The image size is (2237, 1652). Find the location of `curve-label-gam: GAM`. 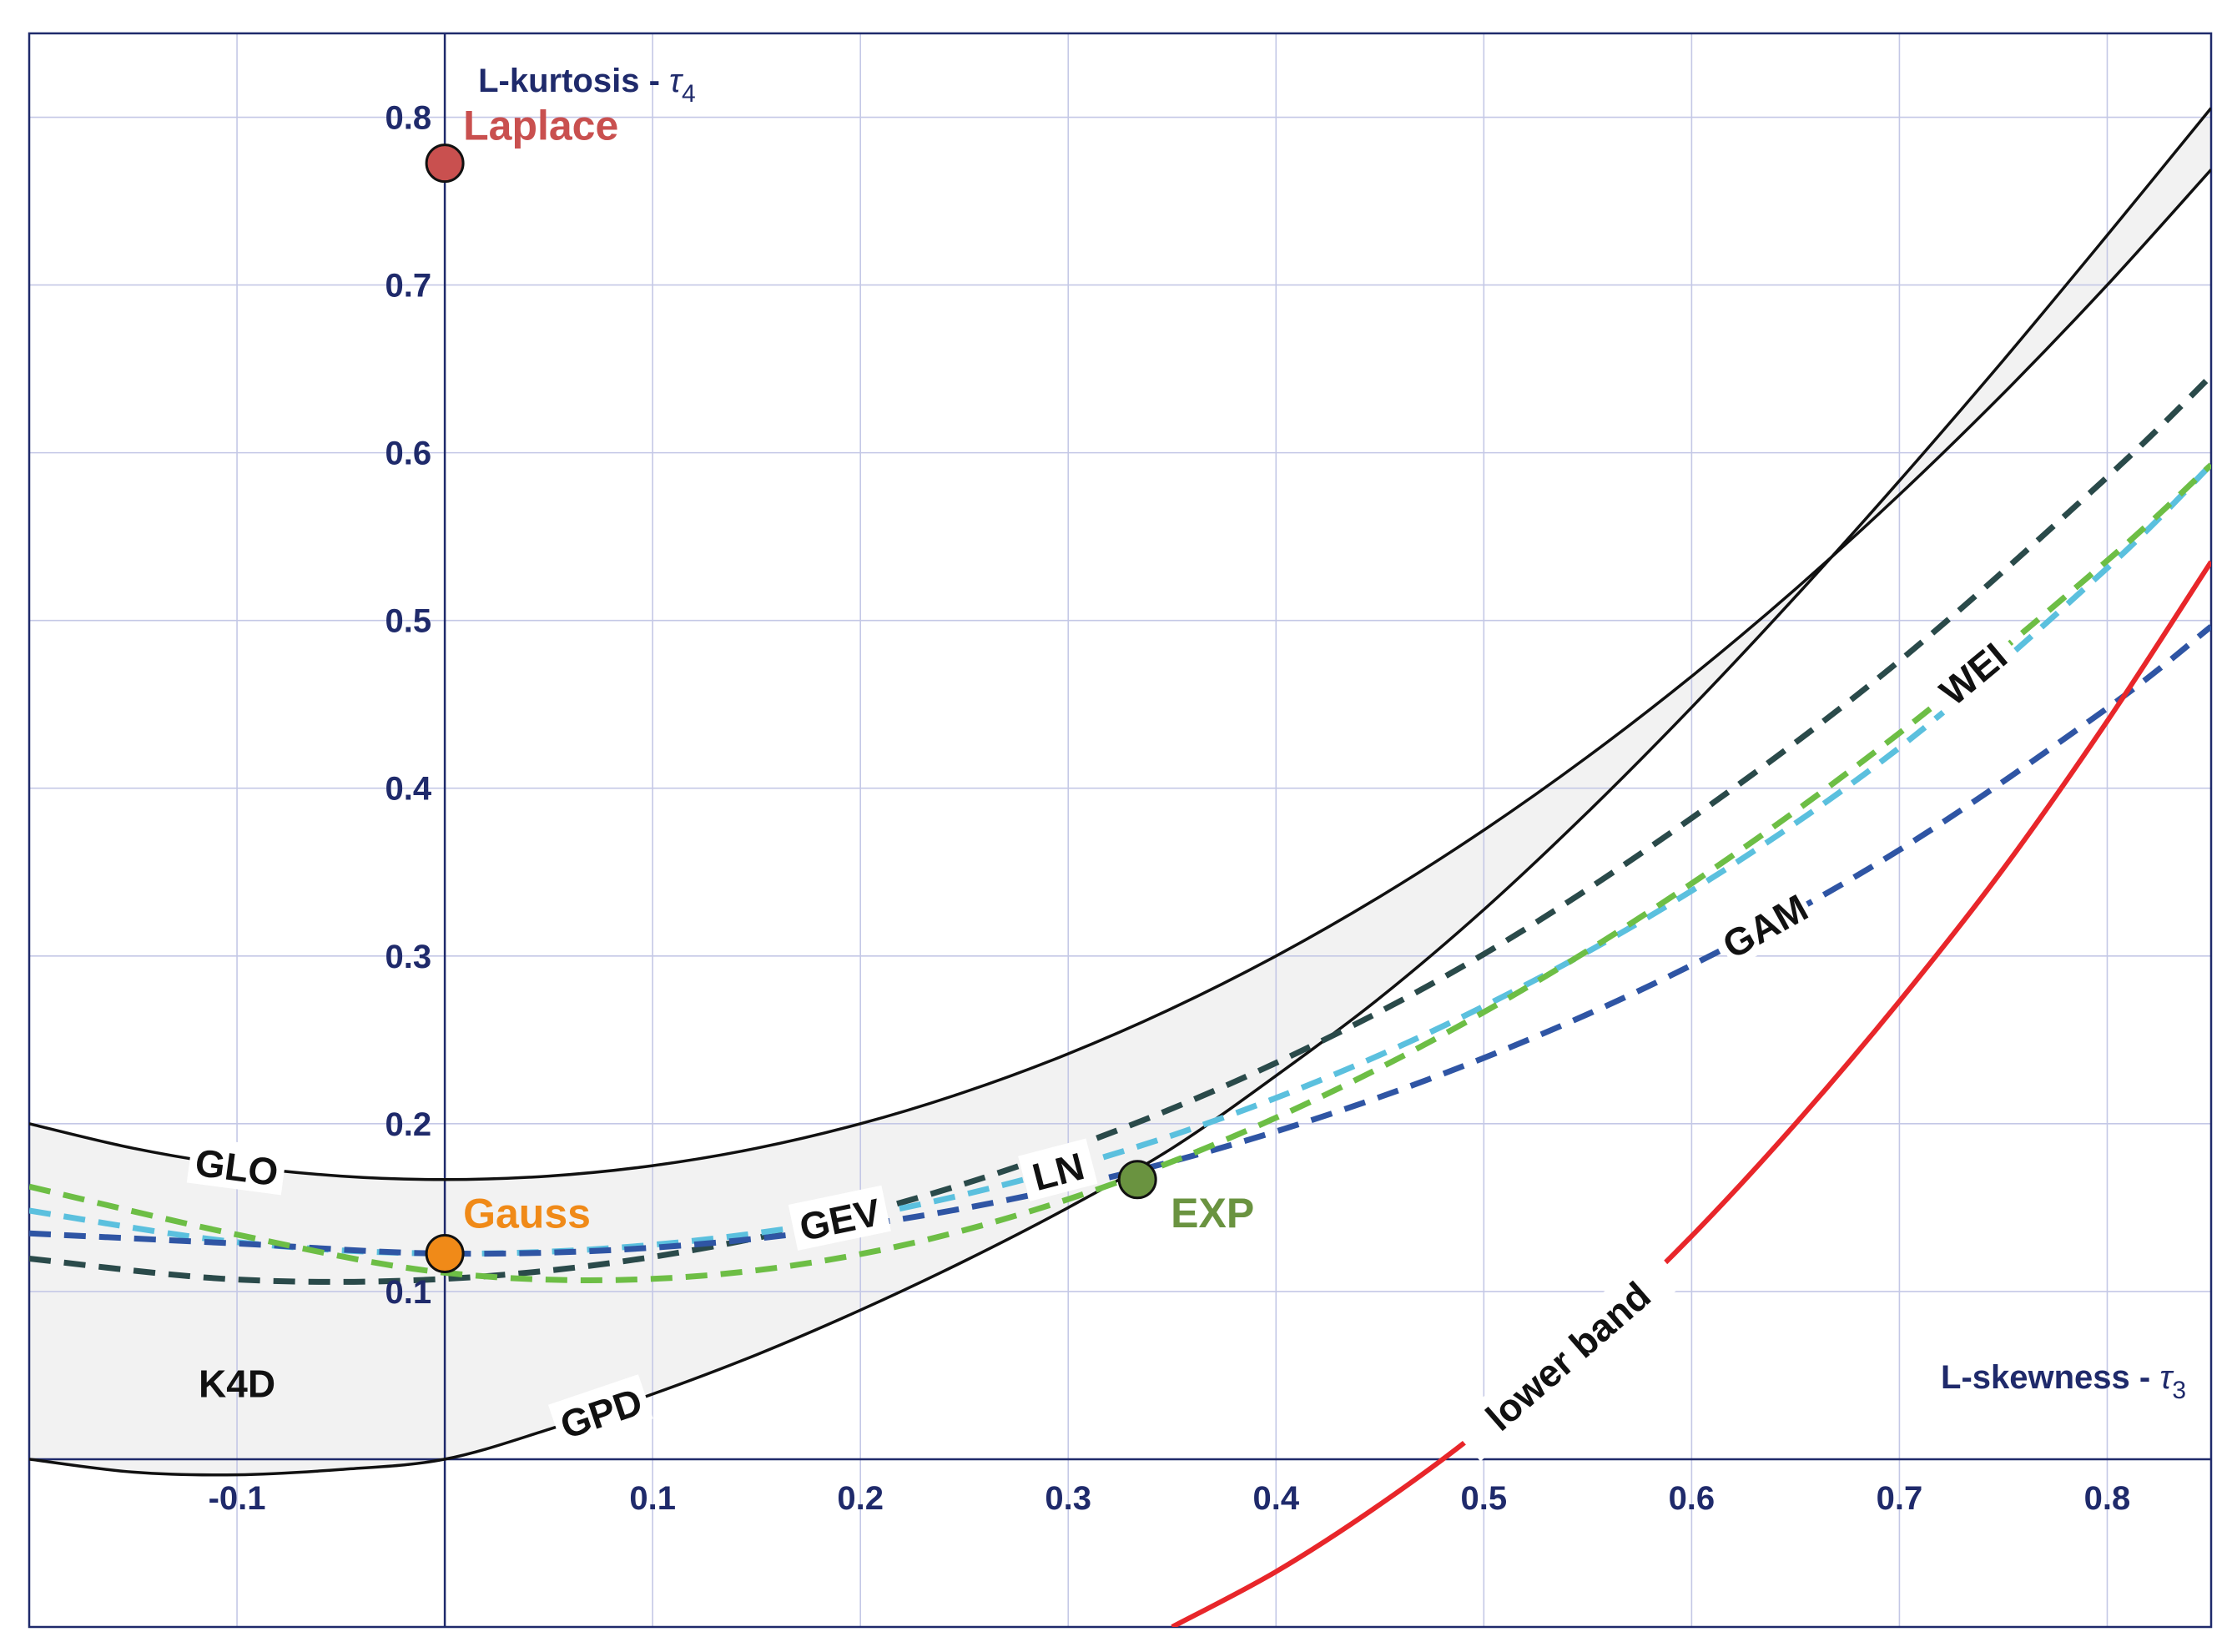

curve-label-gam: GAM is located at coordinates (1764, 925).